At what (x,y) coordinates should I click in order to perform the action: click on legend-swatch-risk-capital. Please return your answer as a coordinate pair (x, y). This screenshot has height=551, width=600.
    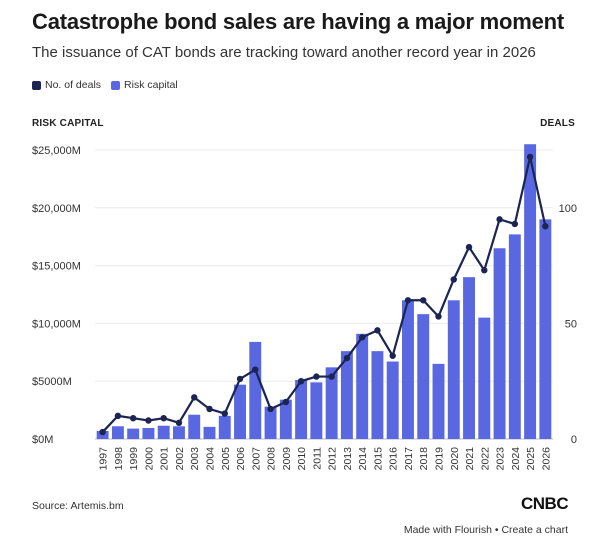
    Looking at the image, I should click on (116, 85).